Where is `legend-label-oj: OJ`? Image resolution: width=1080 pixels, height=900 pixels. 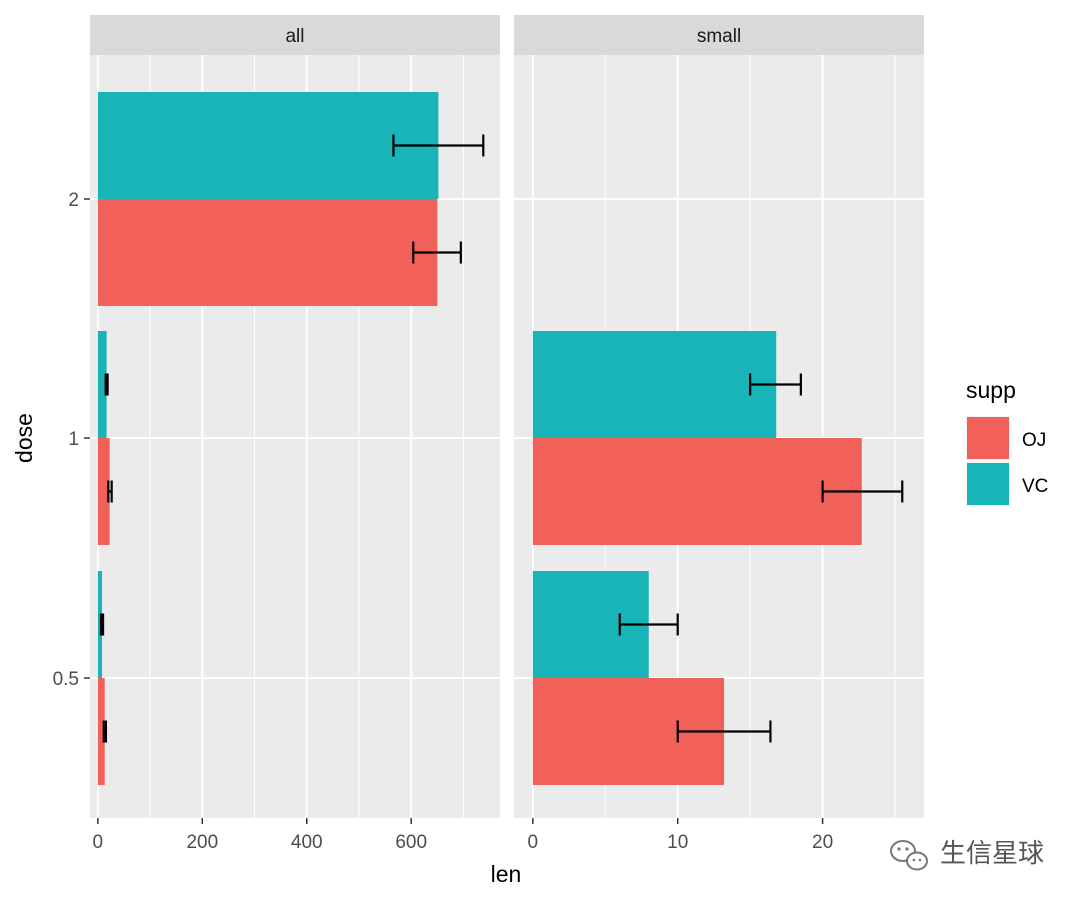 legend-label-oj: OJ is located at coordinates (1034, 440).